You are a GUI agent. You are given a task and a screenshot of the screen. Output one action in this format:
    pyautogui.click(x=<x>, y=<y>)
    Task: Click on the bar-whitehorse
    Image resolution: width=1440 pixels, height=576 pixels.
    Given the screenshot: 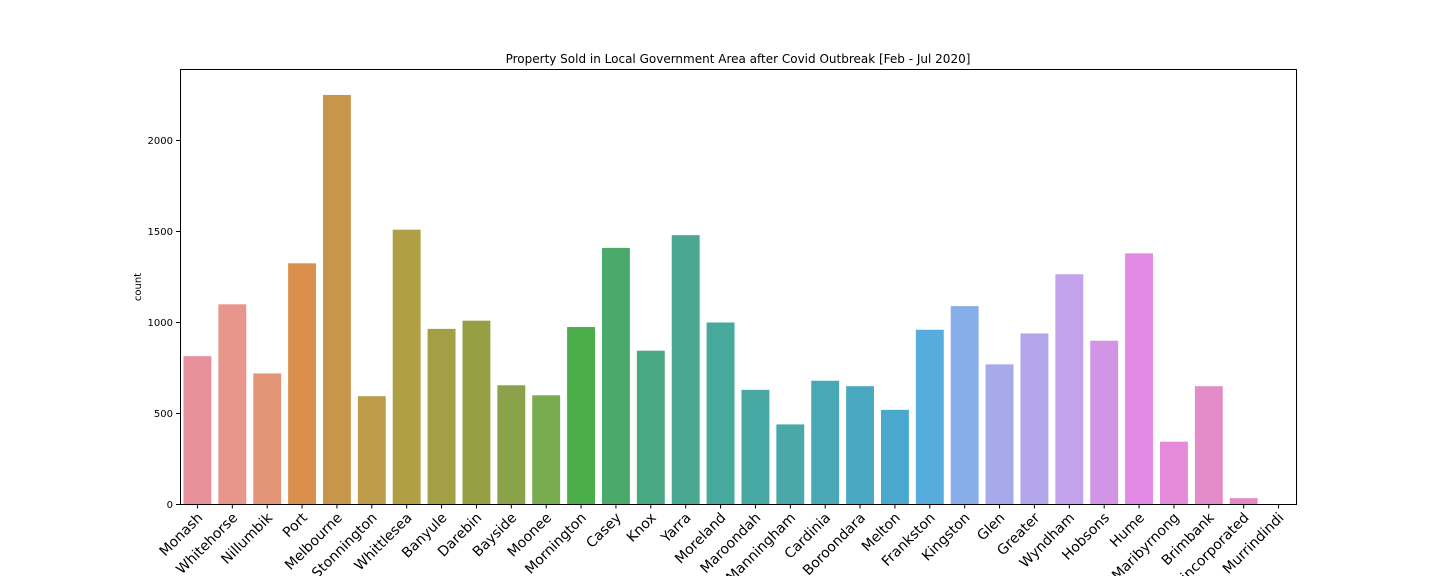 What is the action you would take?
    pyautogui.click(x=232, y=404)
    